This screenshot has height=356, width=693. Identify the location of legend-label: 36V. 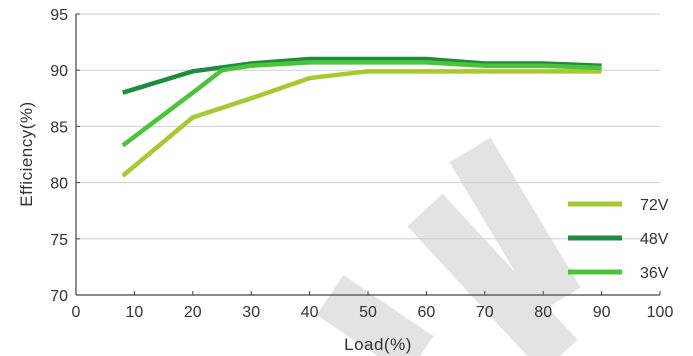
(654, 273).